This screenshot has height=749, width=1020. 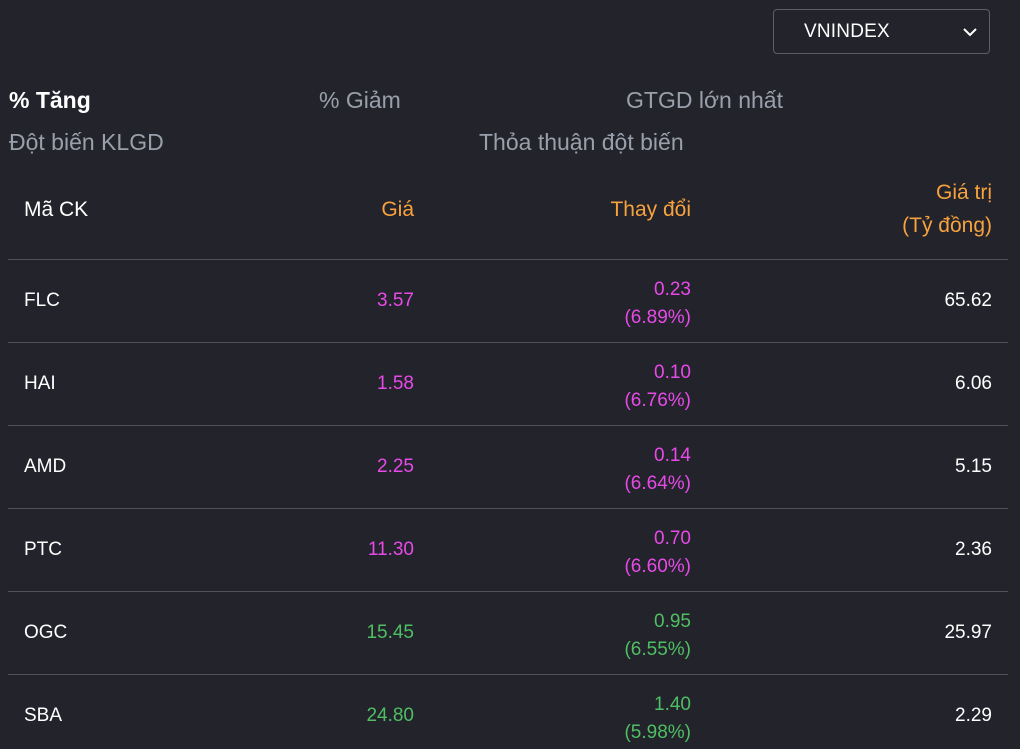 I want to click on tab-percent-increase: % Tăng, so click(x=50, y=100).